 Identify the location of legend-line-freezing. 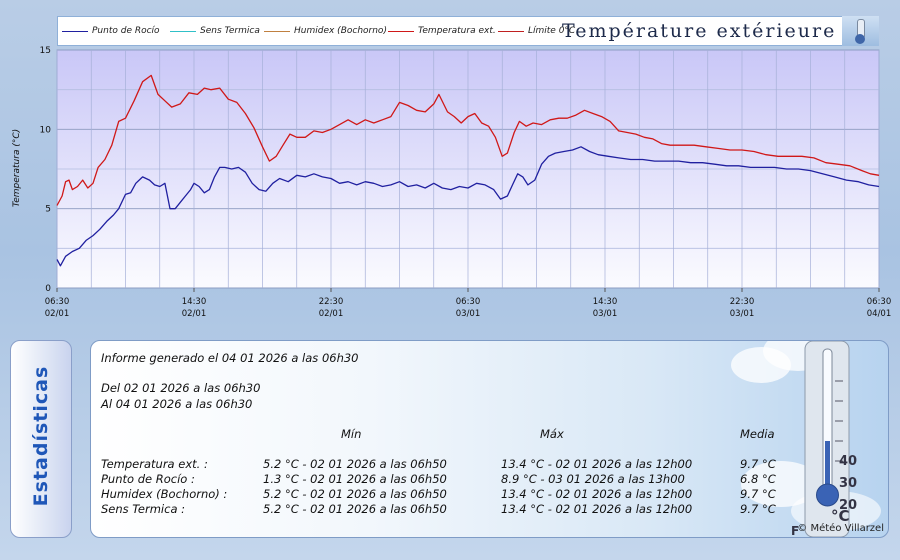
(511, 31).